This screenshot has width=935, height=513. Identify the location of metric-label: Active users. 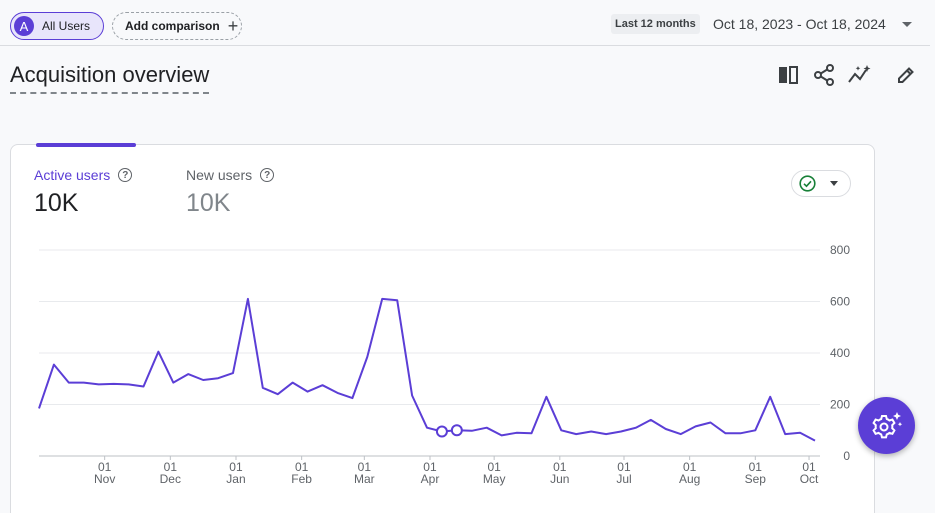
(72, 175).